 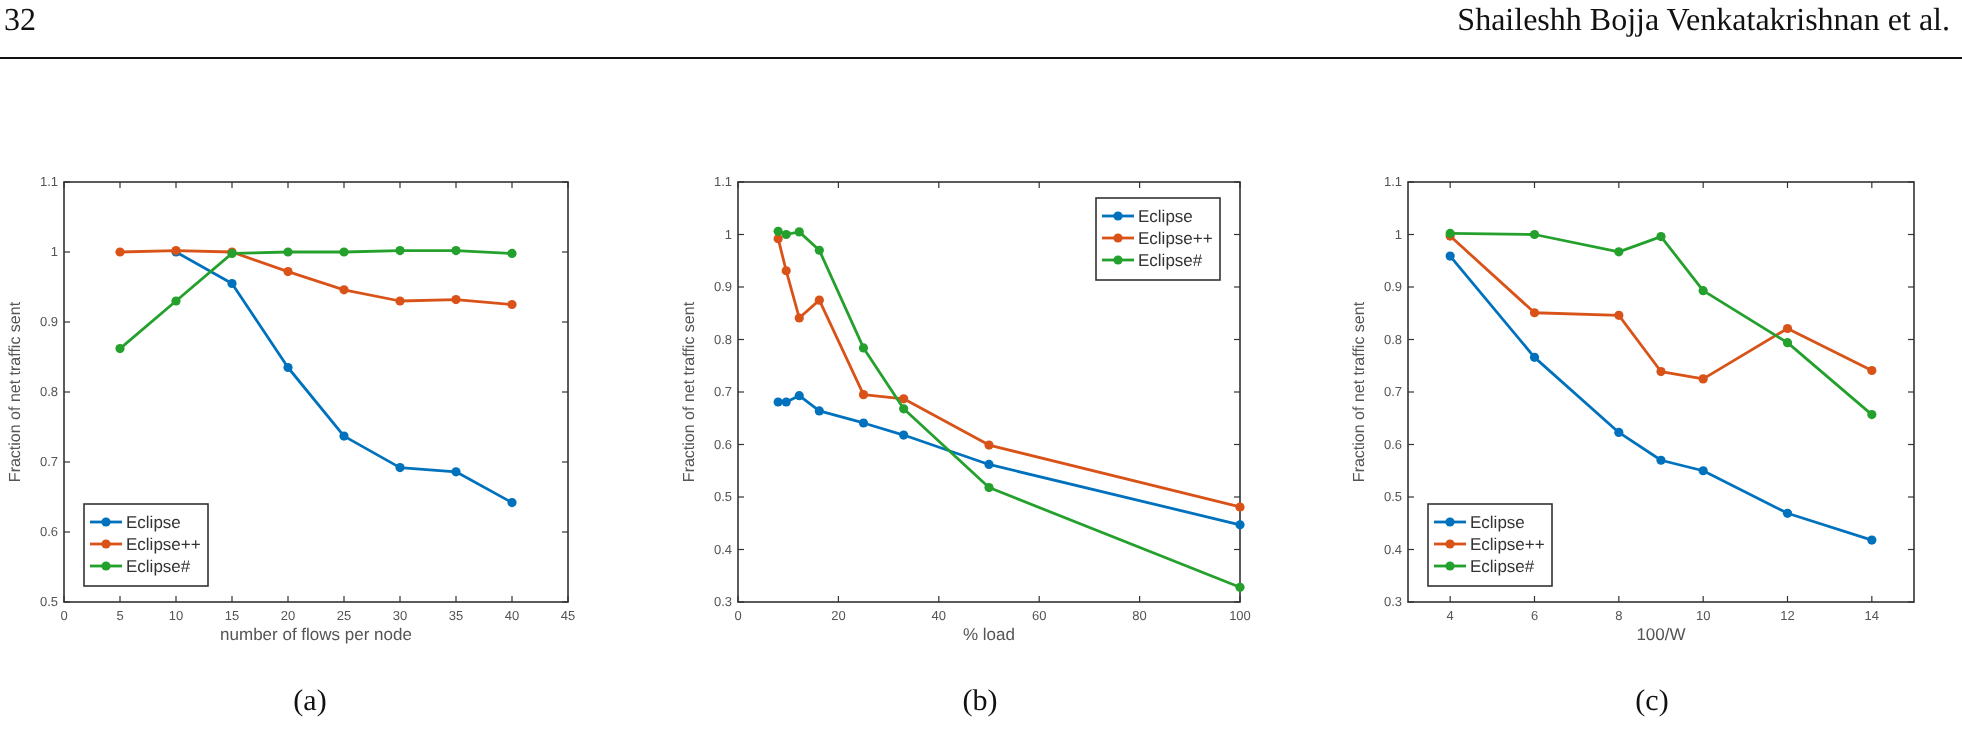 What do you see at coordinates (980, 702) in the screenshot?
I see `text: (b)` at bounding box center [980, 702].